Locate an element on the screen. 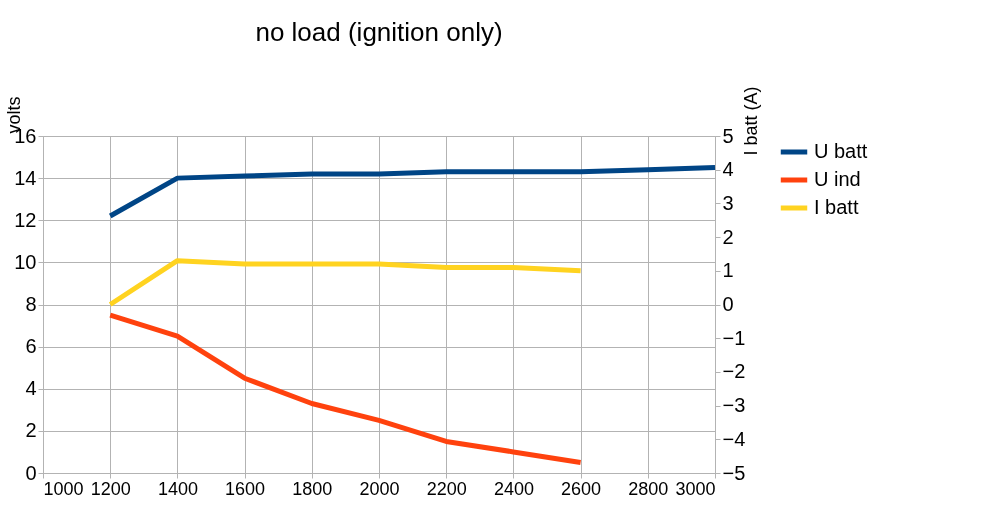 This screenshot has height=521, width=1003. y-tick-label: 4 is located at coordinates (31, 388).